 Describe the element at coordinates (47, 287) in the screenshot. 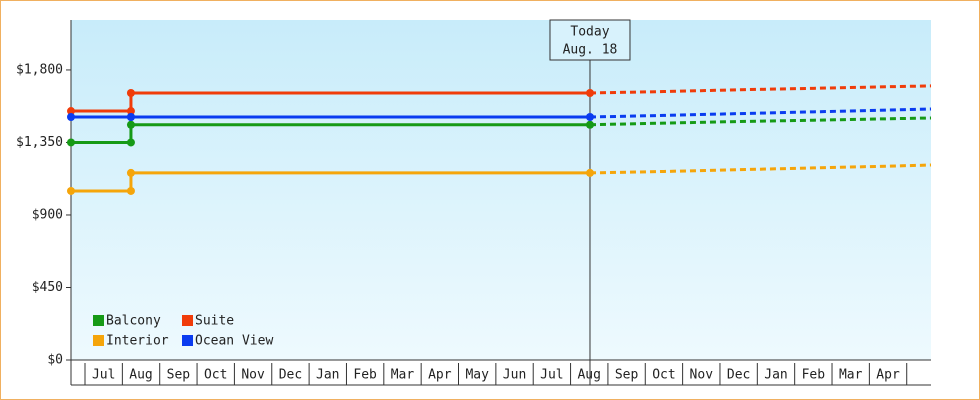

I see `y-tick-label: $450` at that location.